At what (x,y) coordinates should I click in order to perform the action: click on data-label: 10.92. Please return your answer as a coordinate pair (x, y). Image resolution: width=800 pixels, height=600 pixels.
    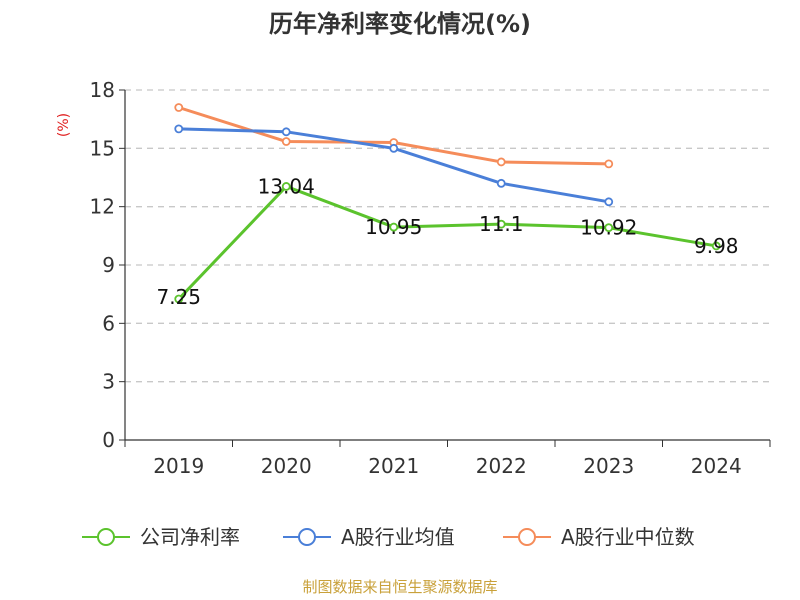
    Looking at the image, I should click on (608, 228).